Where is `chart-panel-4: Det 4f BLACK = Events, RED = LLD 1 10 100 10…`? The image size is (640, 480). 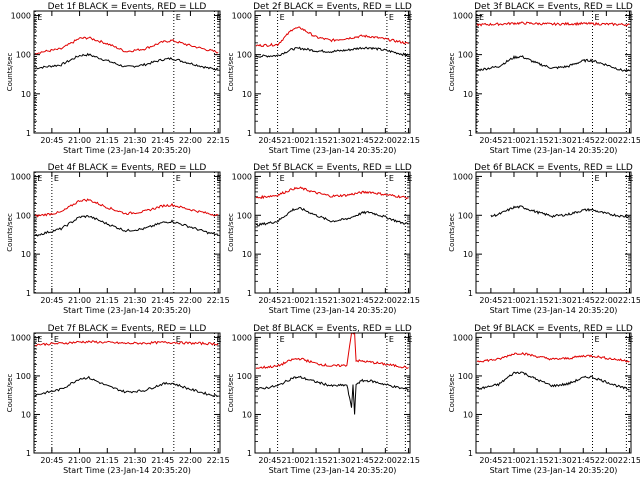 chart-panel-4: Det 4f BLACK = Events, RED = LLD 1 10 100 10… is located at coordinates (118, 239).